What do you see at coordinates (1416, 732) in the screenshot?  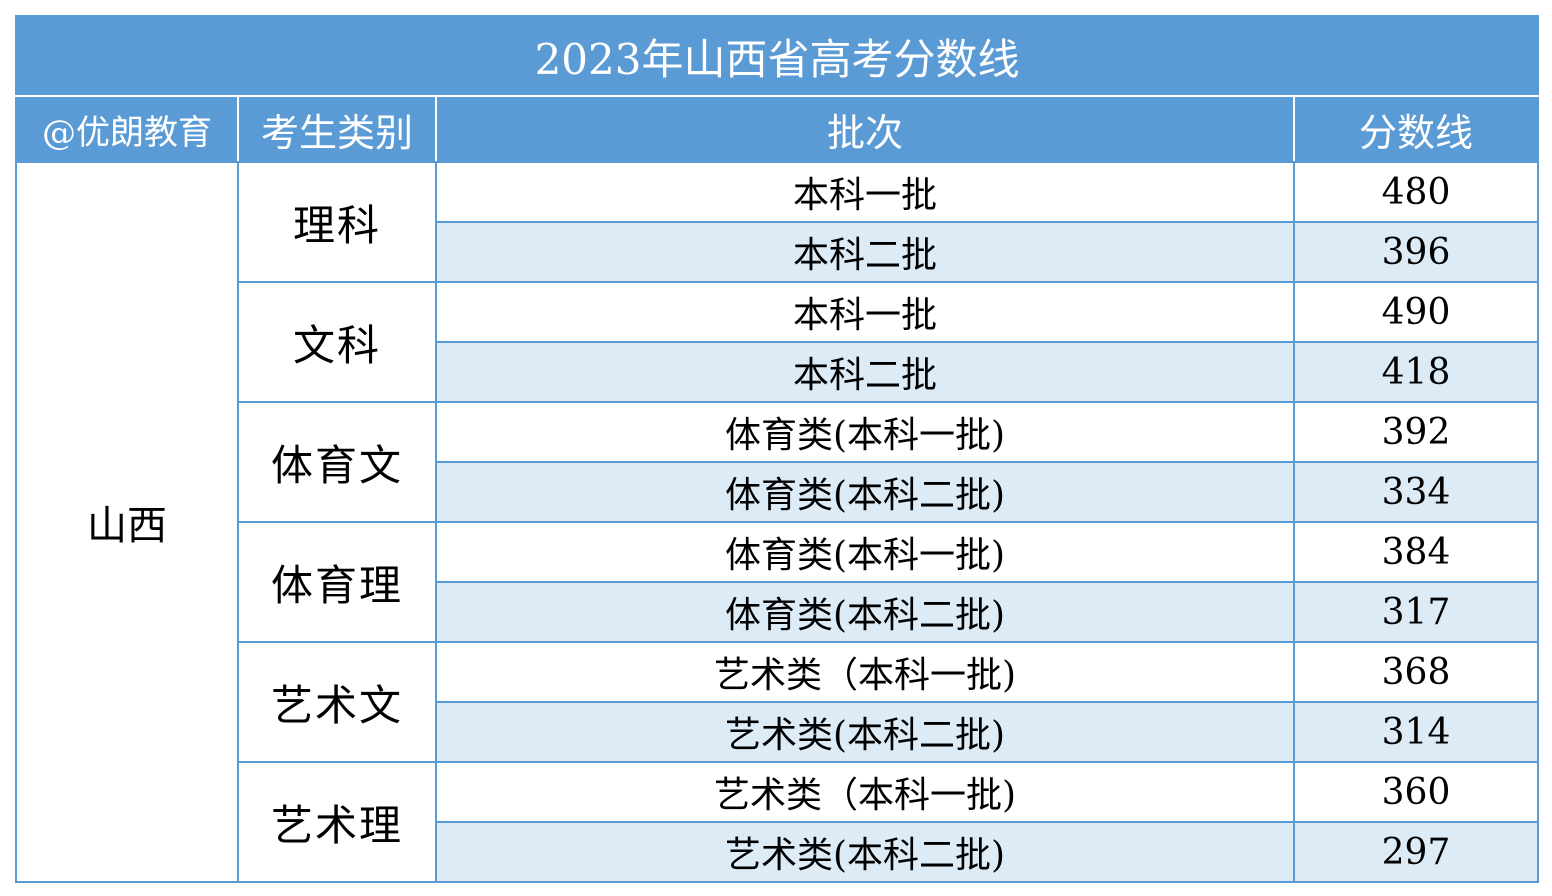 I see `score-cell: 314` at bounding box center [1416, 732].